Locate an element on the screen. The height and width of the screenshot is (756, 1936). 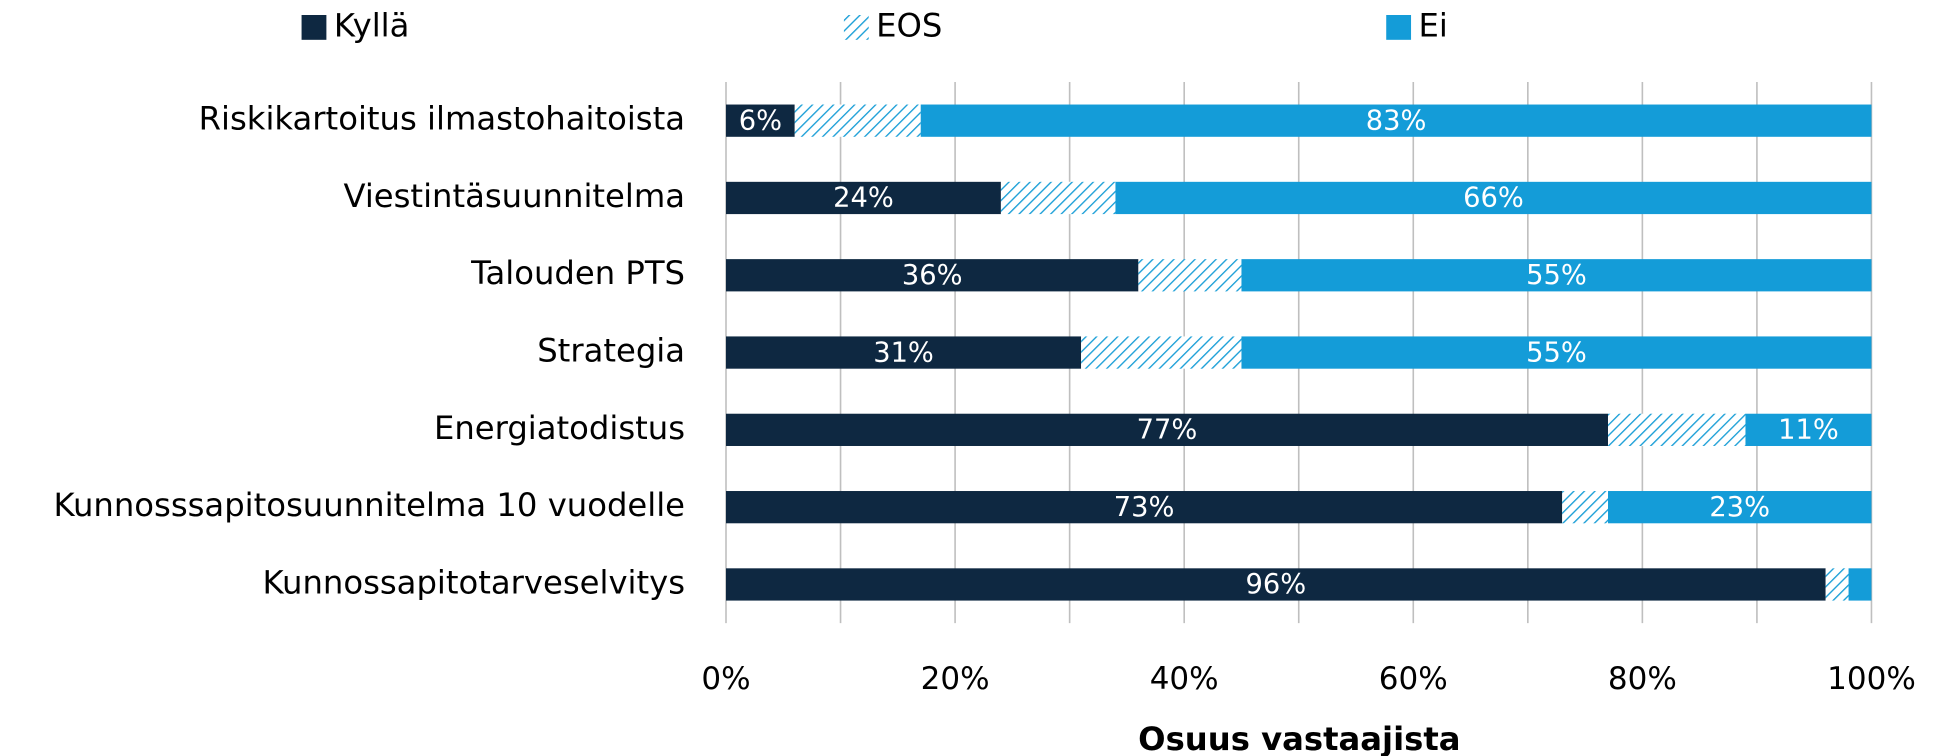
y-tick-label: Riskikartoitus ilmastohaitoista is located at coordinates (442, 119).